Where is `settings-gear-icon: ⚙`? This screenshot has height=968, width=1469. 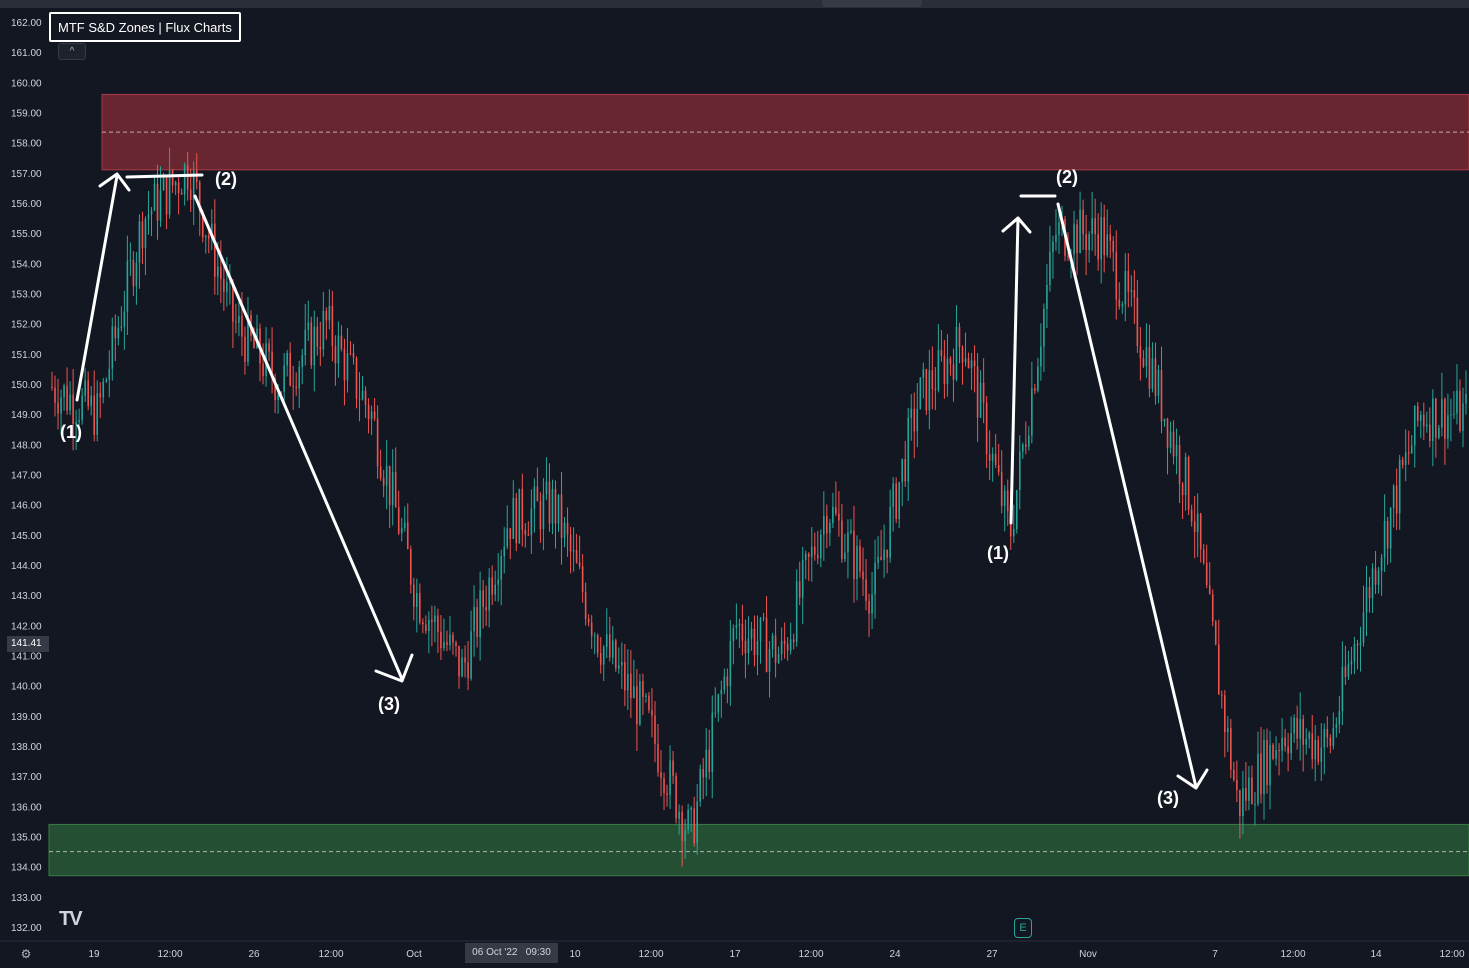
settings-gear-icon: ⚙ is located at coordinates (26, 954).